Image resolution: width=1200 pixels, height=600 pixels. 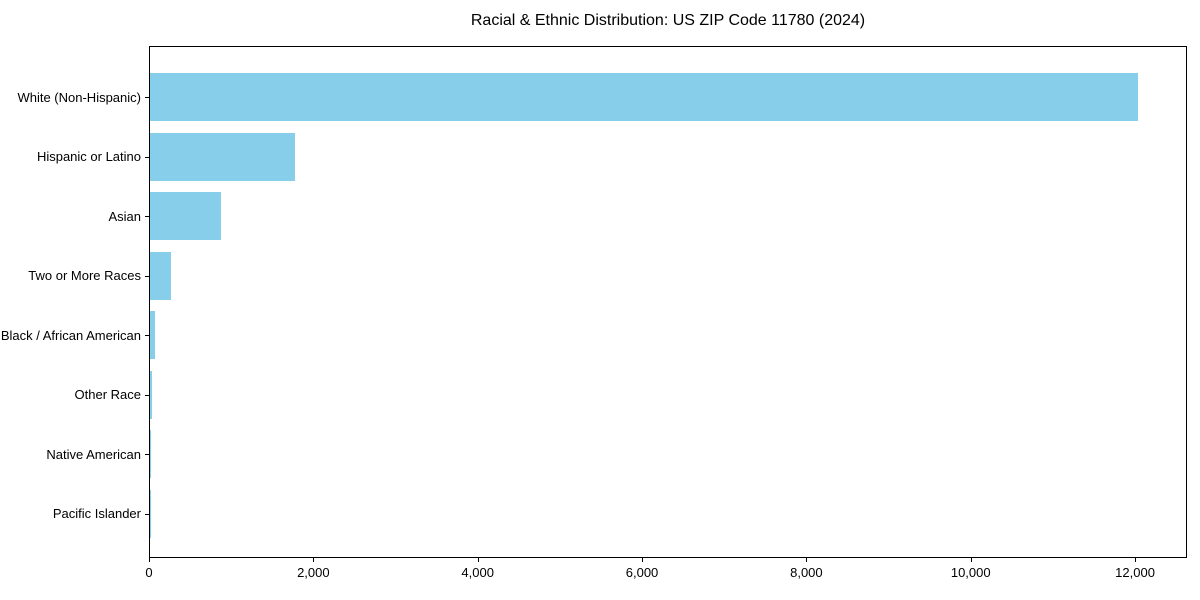 I want to click on x-tick-label: 12,000, so click(x=1135, y=572).